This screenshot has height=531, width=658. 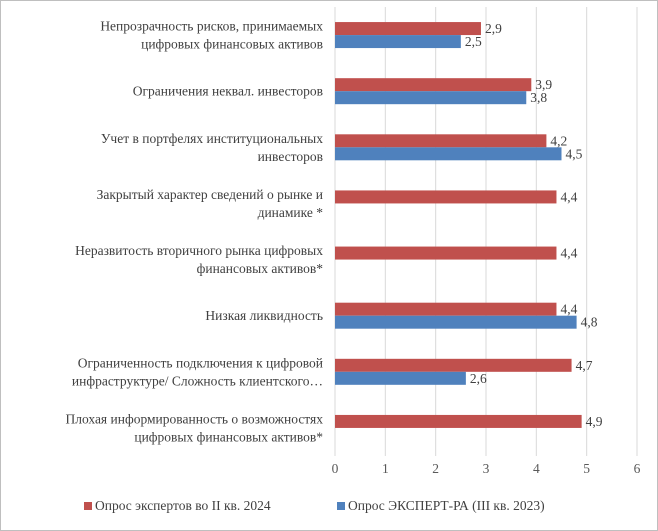 I want to click on data-label: 2,6, so click(x=478, y=378).